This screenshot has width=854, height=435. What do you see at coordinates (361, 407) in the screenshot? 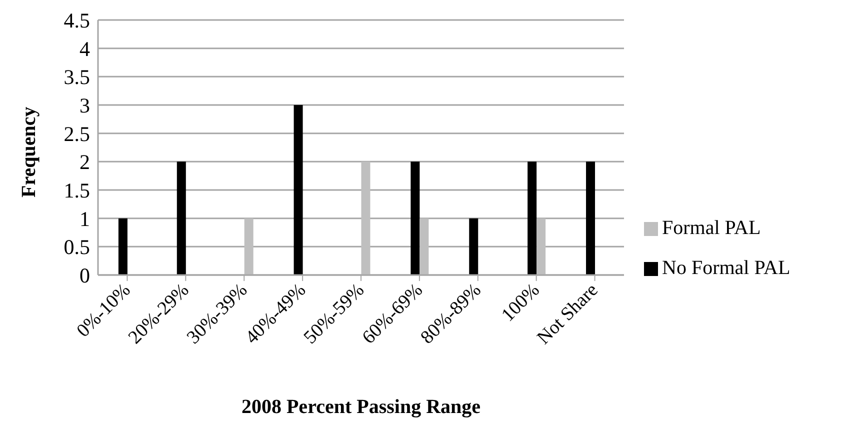
I see `x-axis-title: 2008 Percent Passing Range` at bounding box center [361, 407].